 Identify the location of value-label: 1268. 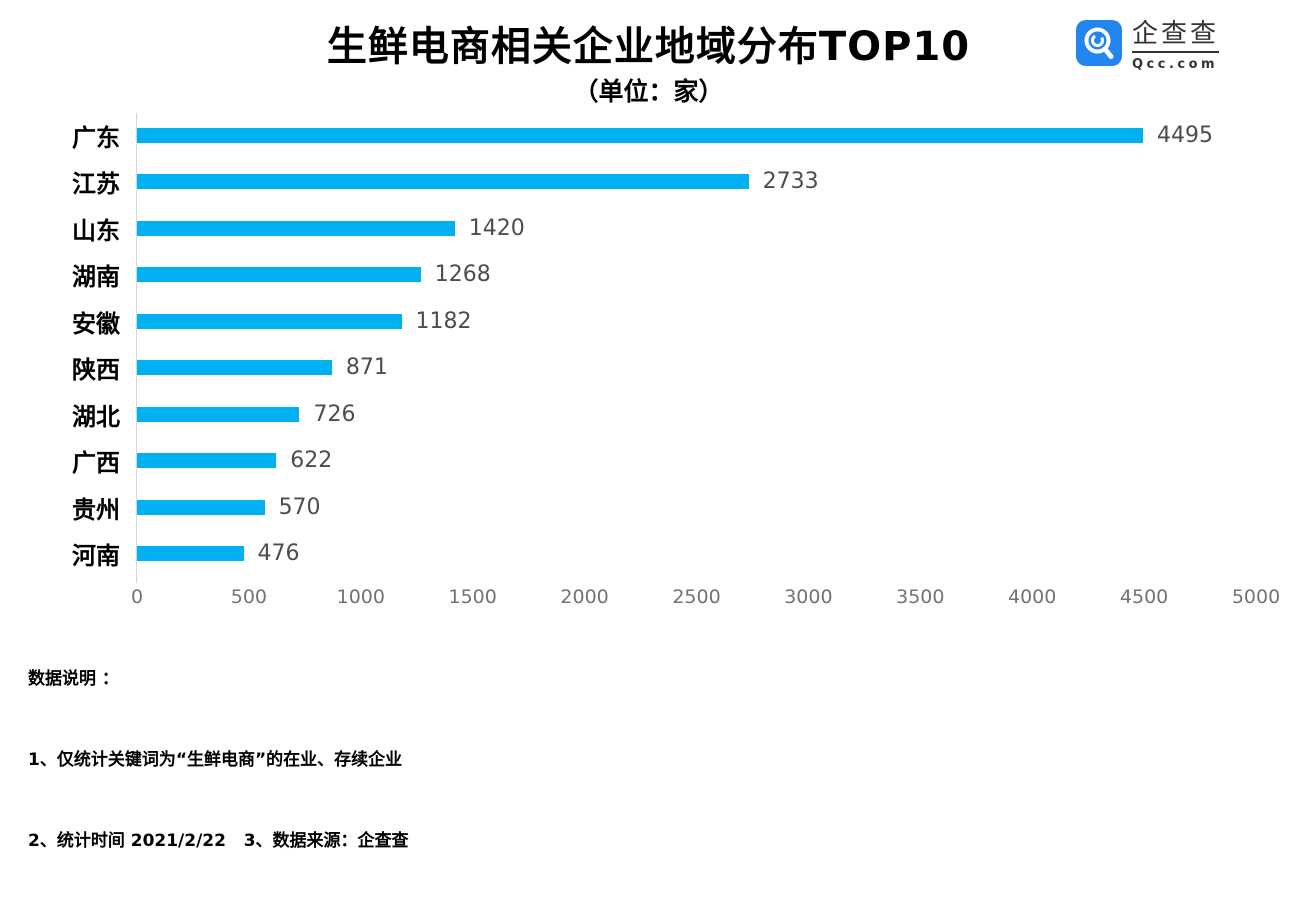
(462, 275).